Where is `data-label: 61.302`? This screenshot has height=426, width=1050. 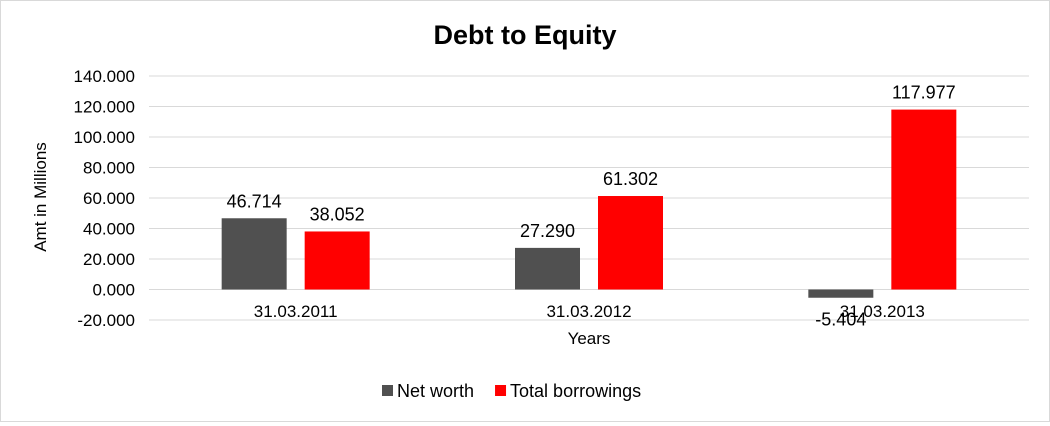 data-label: 61.302 is located at coordinates (630, 179).